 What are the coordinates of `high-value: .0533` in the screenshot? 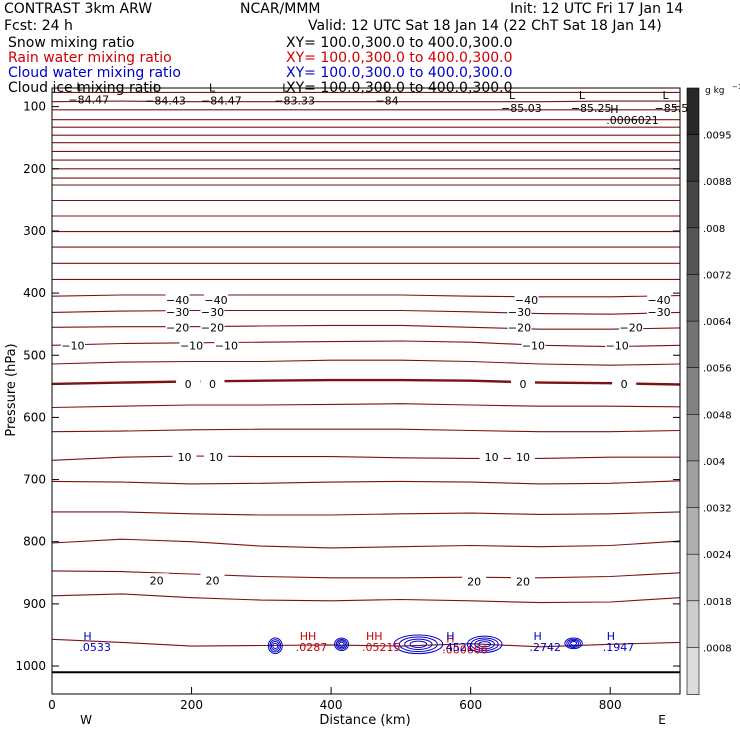 It's located at (95, 647).